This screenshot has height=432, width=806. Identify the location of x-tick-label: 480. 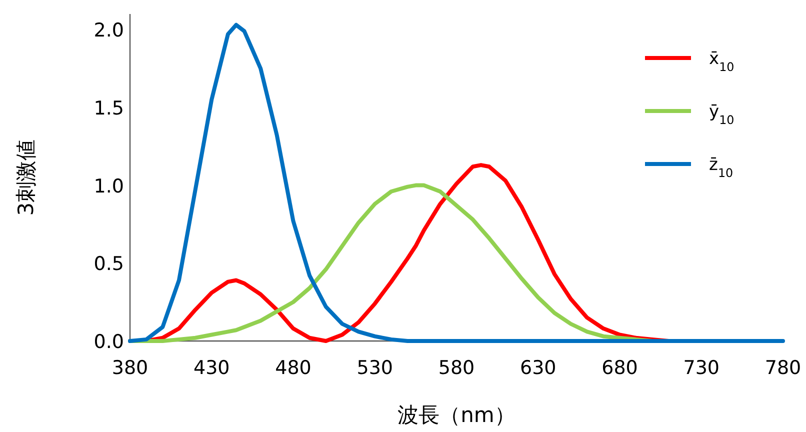
(293, 368).